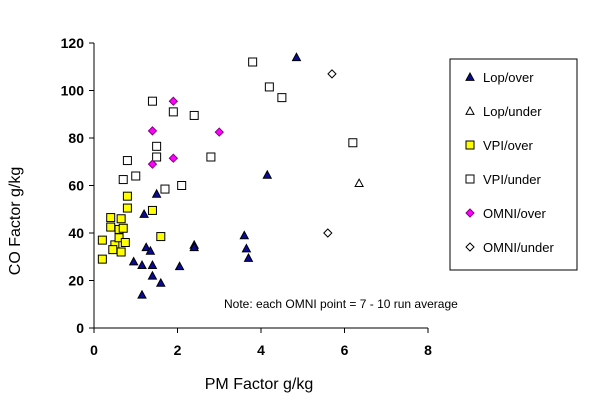 Image resolution: width=597 pixels, height=417 pixels. What do you see at coordinates (508, 77) in the screenshot?
I see `legend-label-lop-over: Lop/over` at bounding box center [508, 77].